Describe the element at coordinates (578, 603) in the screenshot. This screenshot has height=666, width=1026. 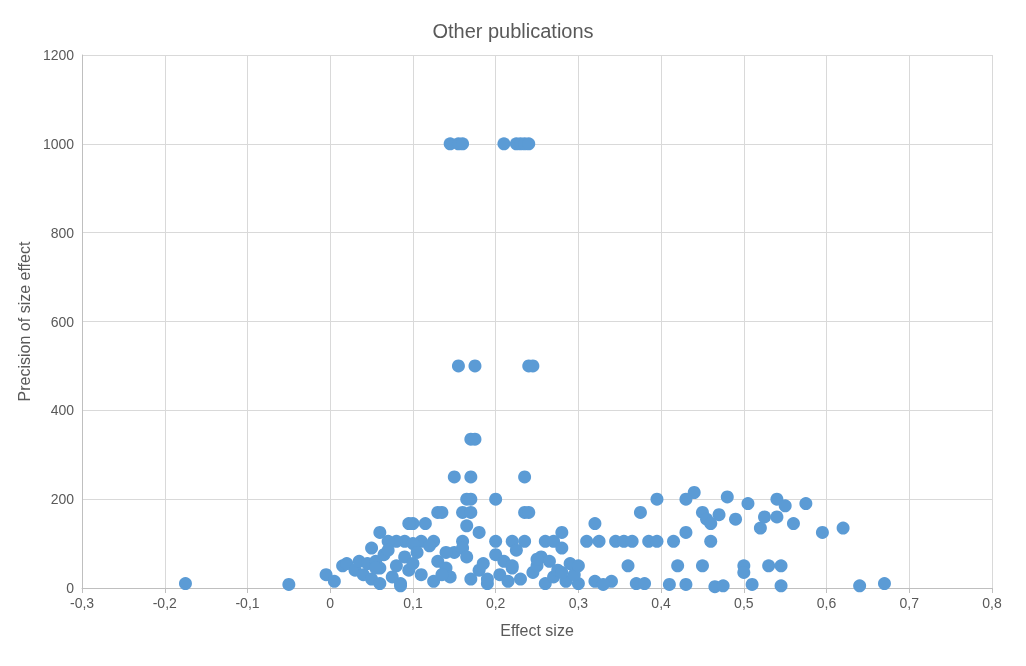
I see `x-tick-label: 0,3` at that location.